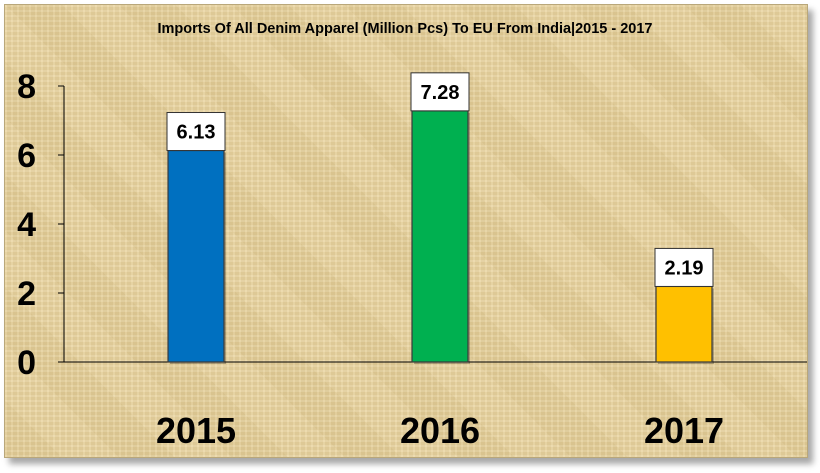  I want to click on x-tick-label: 2017, so click(684, 430).